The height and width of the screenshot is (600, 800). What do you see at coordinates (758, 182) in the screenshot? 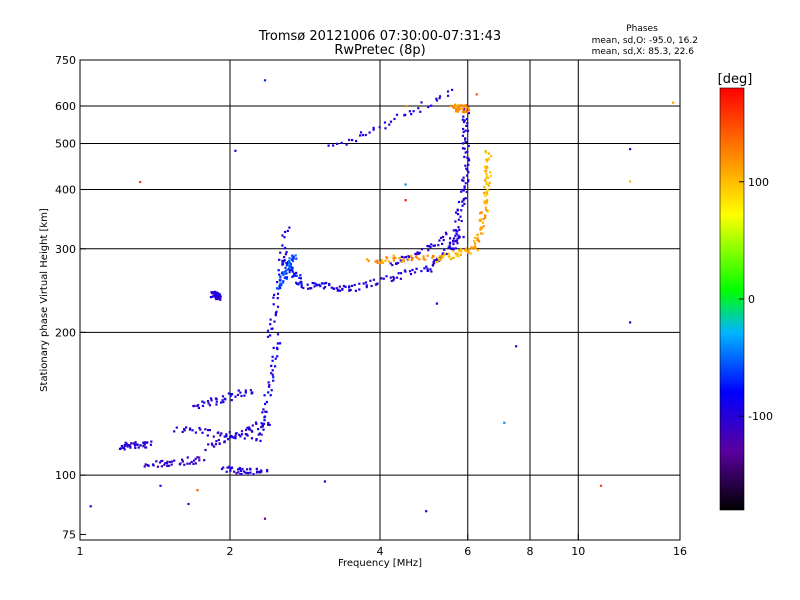
I see `colorbar-tick-label: 100` at bounding box center [758, 182].